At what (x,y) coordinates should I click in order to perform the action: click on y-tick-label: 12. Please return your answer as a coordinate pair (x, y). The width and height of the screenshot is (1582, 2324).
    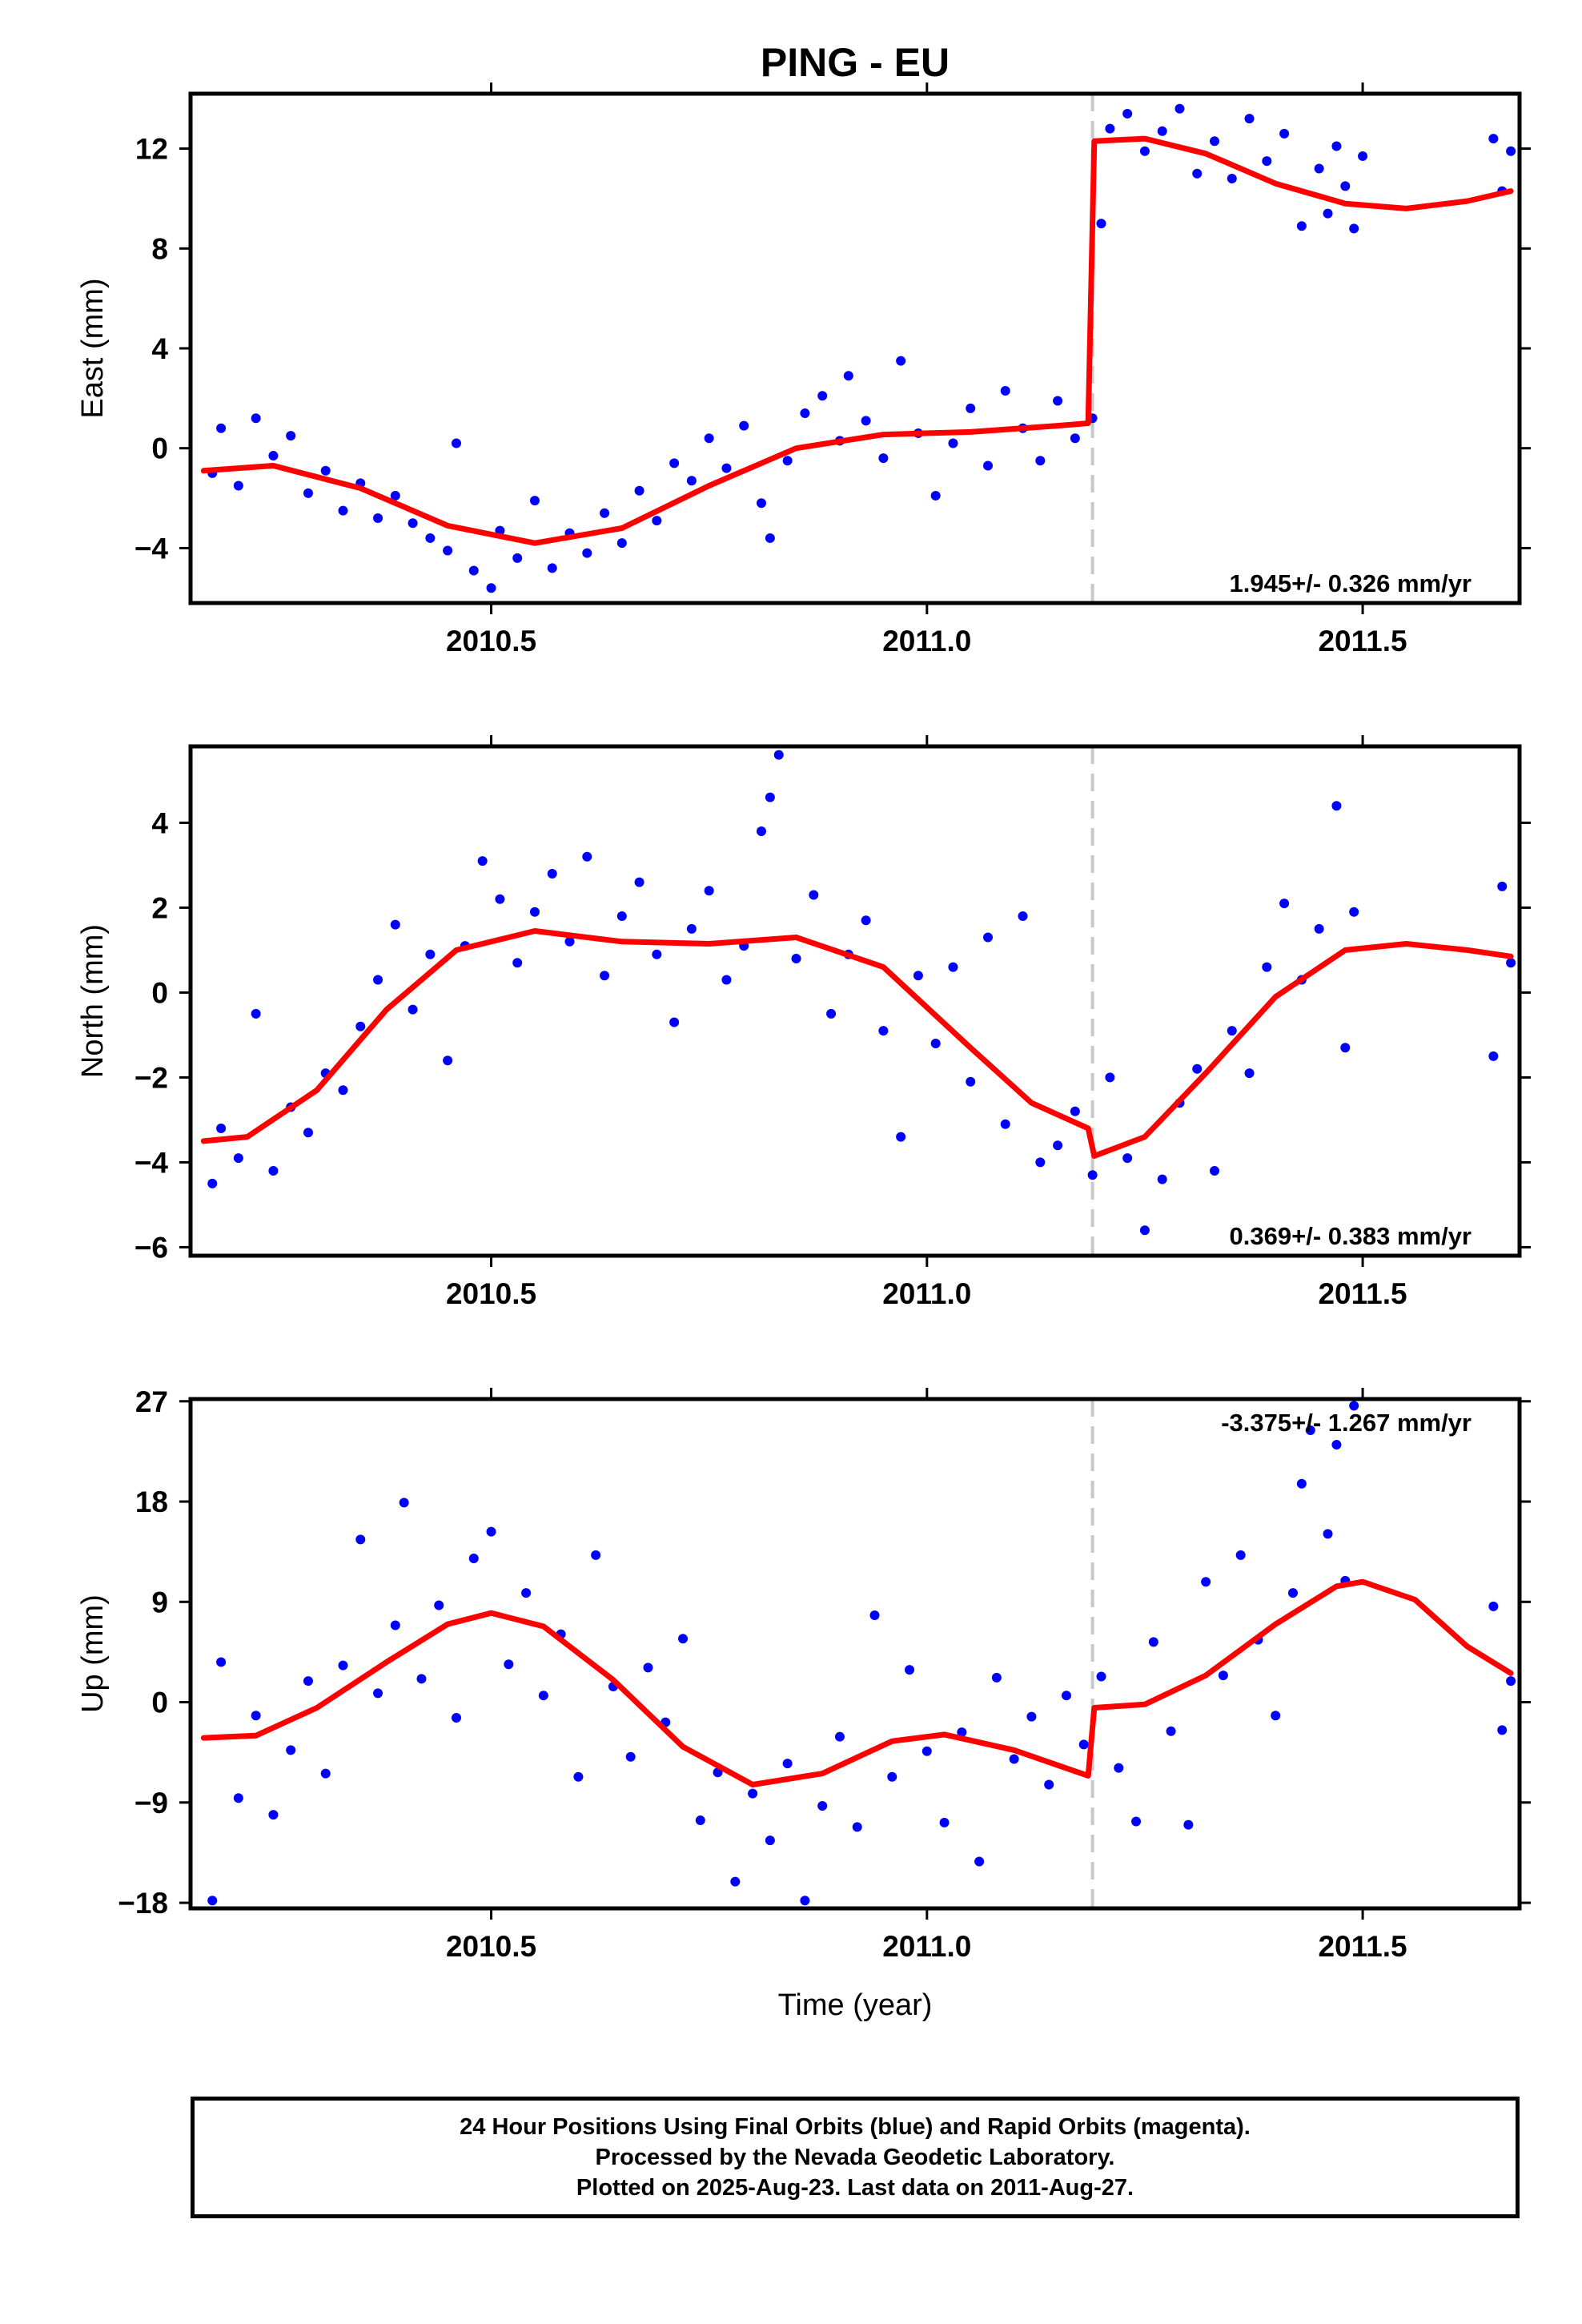
    Looking at the image, I should click on (151, 149).